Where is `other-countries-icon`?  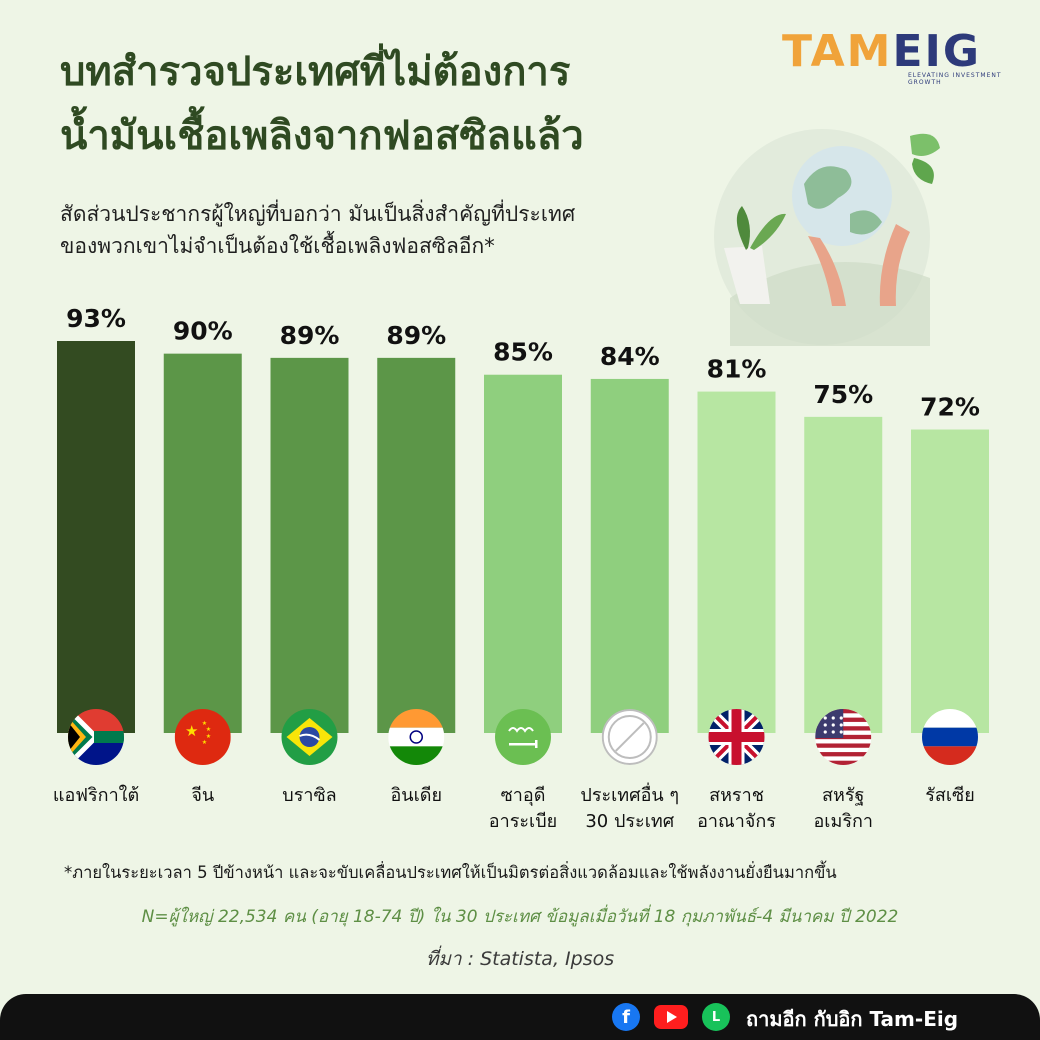
other-countries-icon is located at coordinates (629, 737).